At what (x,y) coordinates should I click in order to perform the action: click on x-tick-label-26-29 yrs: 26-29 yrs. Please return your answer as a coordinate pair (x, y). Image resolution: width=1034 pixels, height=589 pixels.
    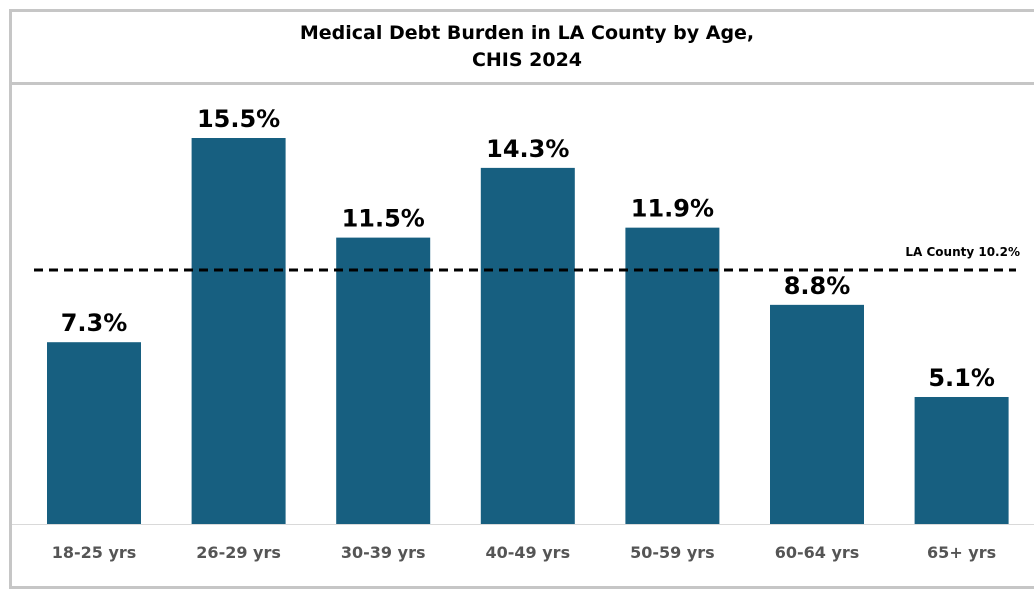
    Looking at the image, I should click on (238, 552).